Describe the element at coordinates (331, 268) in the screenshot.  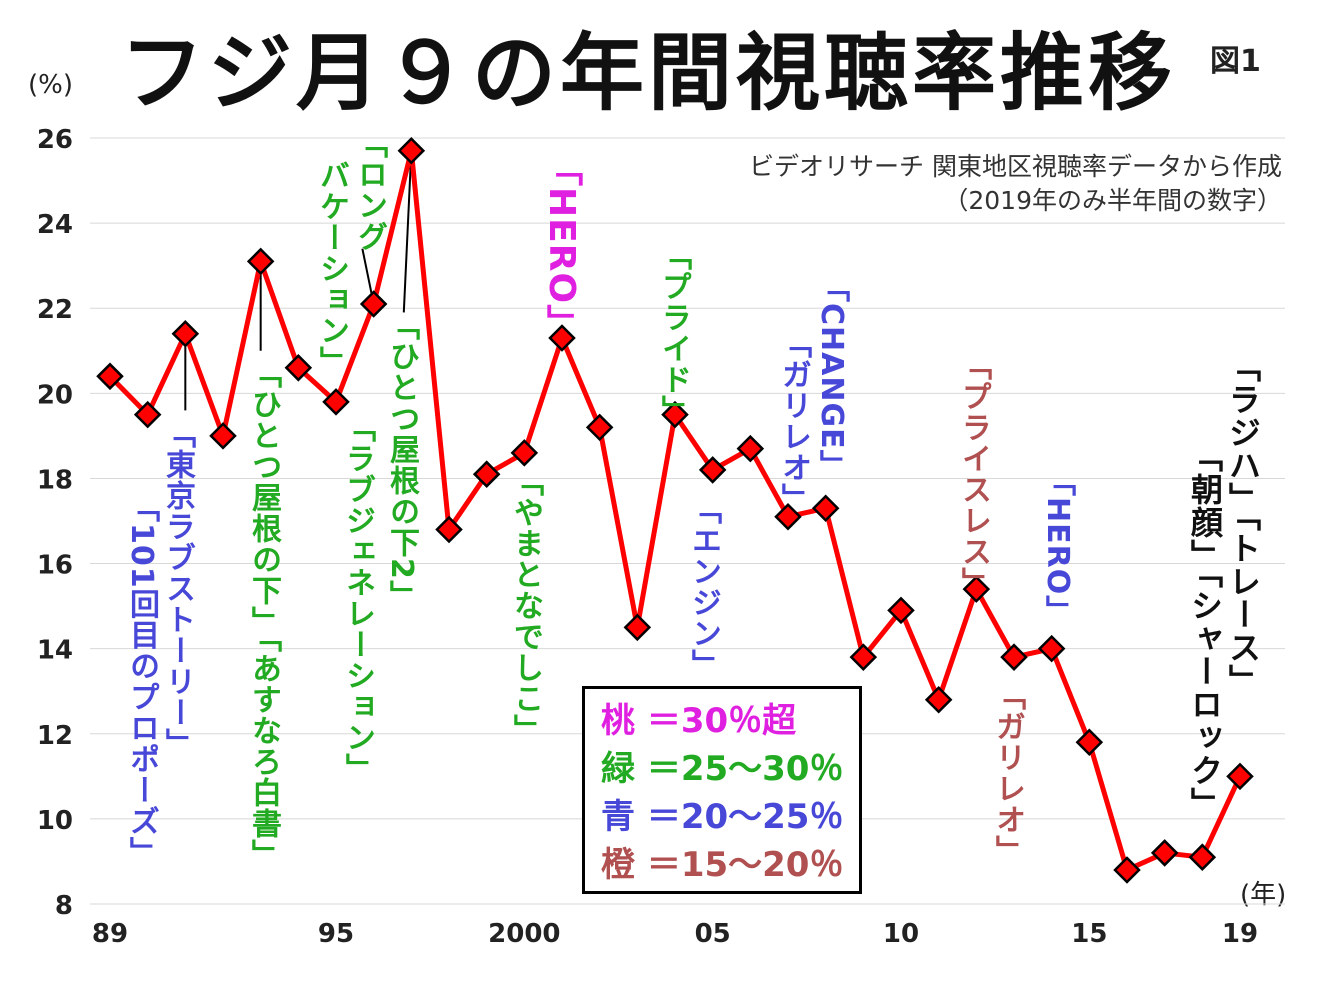
I see `annotation-long-vacation-2: バケーション」` at that location.